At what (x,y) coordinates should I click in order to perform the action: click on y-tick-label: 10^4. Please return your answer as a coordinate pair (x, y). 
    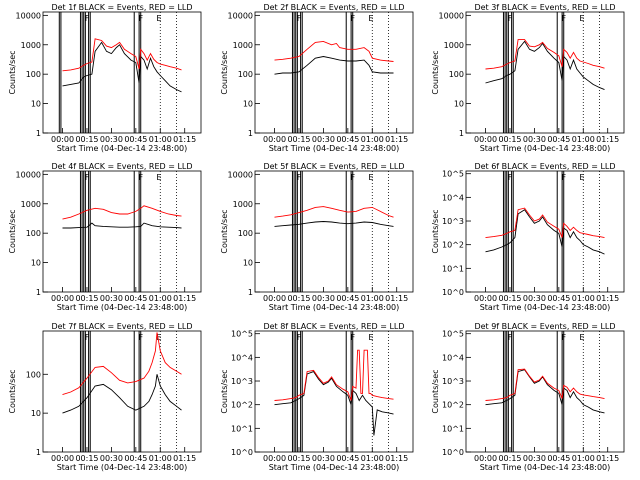
    Looking at the image, I should click on (453, 197).